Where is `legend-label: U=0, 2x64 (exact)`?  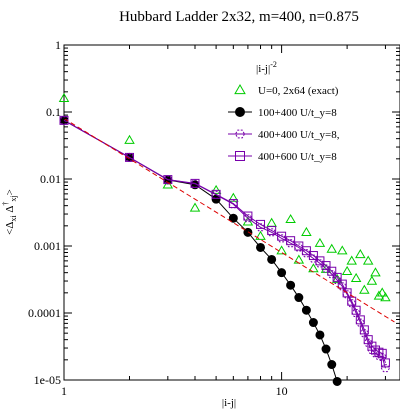
legend-label: U=0, 2x64 (exact) is located at coordinates (298, 91).